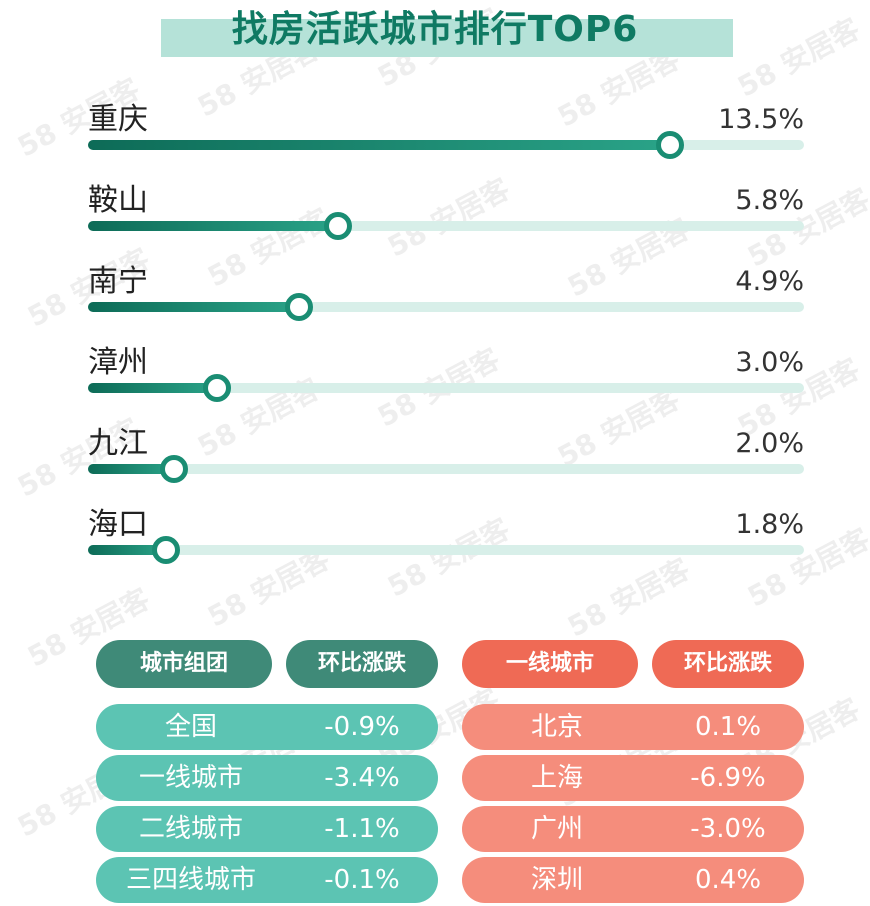 This screenshot has height=906, width=870. What do you see at coordinates (728, 880) in the screenshot?
I see `row-value: 0.4%` at bounding box center [728, 880].